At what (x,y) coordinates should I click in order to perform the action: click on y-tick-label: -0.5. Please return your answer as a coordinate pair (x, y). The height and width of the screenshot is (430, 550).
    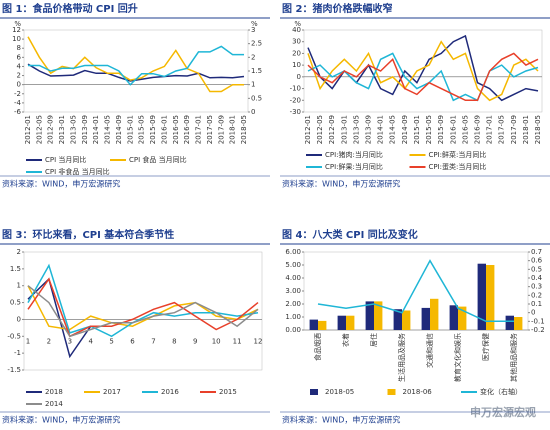
    Looking at the image, I should click on (14, 336).